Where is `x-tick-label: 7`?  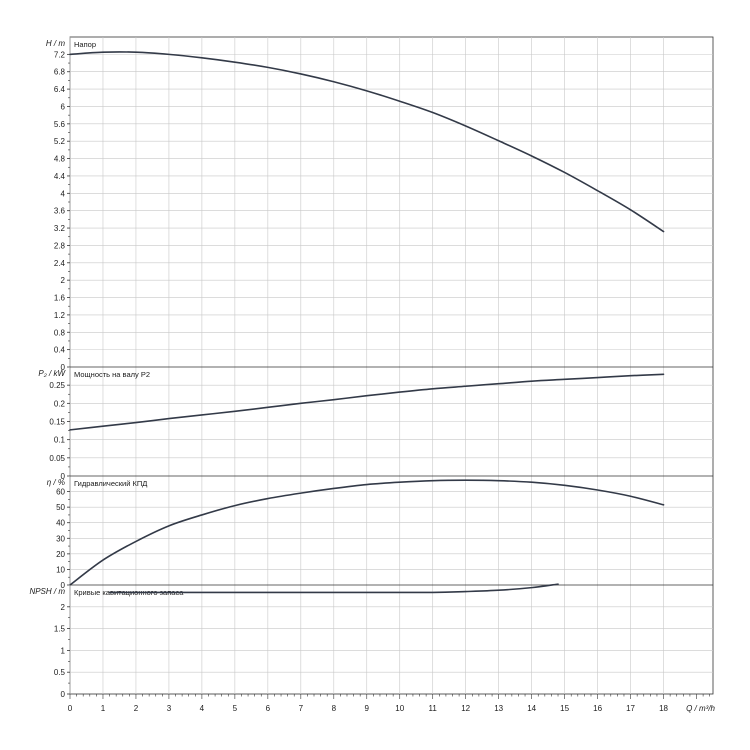 x-tick-label: 7 is located at coordinates (301, 708).